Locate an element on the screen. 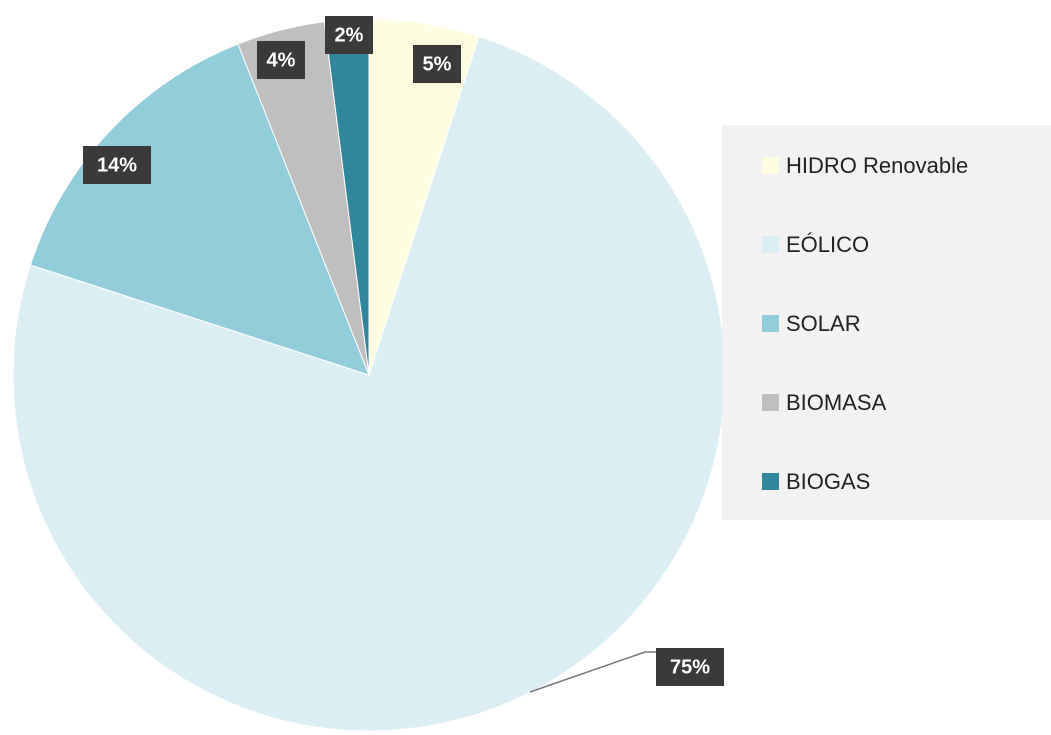  data-label: 4% is located at coordinates (281, 60).